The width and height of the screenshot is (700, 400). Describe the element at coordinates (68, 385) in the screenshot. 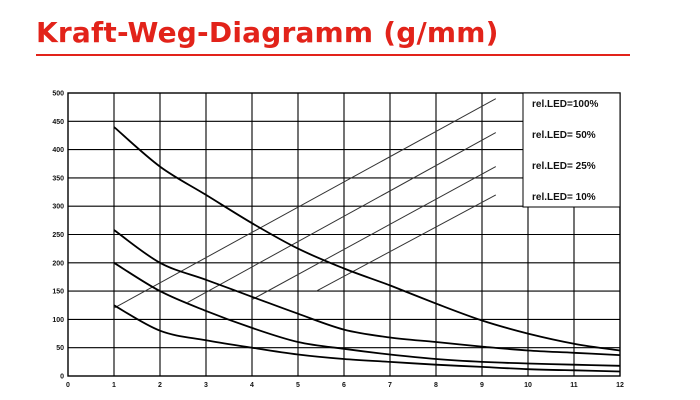

I see `x-tick-label: 0` at that location.